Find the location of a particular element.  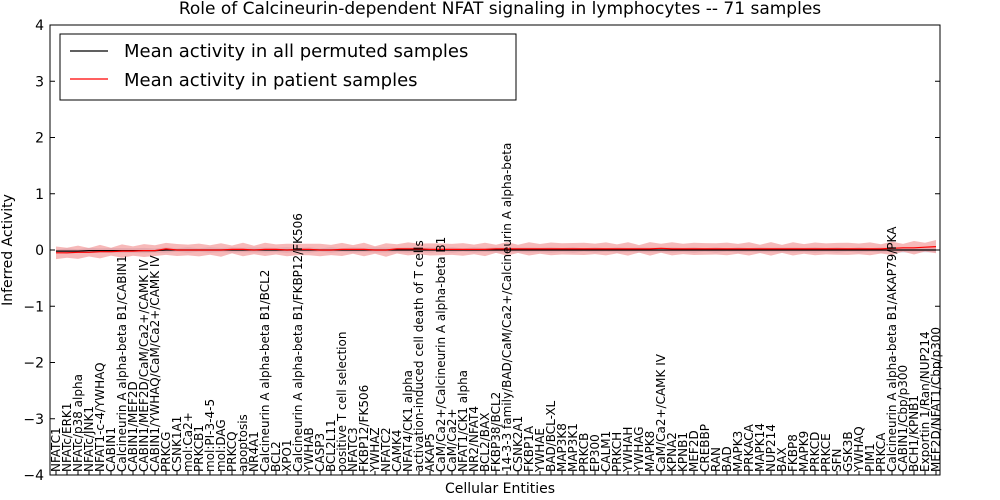

x-tick-label: apoptosis is located at coordinates (243, 443).